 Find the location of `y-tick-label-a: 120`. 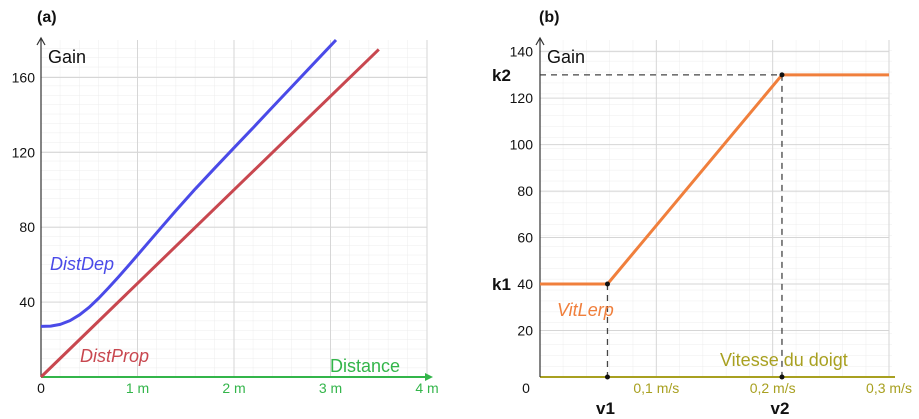

y-tick-label-a: 120 is located at coordinates (24, 152).